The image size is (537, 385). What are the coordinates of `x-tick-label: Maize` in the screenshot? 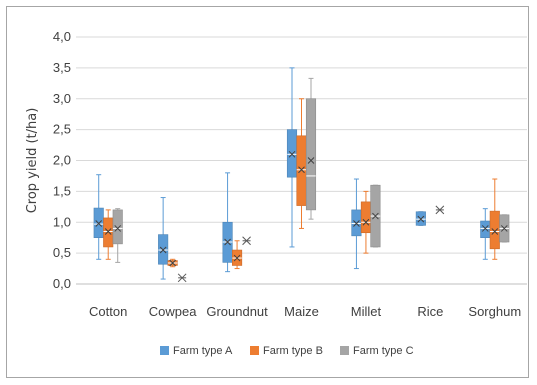 It's located at (301, 311).